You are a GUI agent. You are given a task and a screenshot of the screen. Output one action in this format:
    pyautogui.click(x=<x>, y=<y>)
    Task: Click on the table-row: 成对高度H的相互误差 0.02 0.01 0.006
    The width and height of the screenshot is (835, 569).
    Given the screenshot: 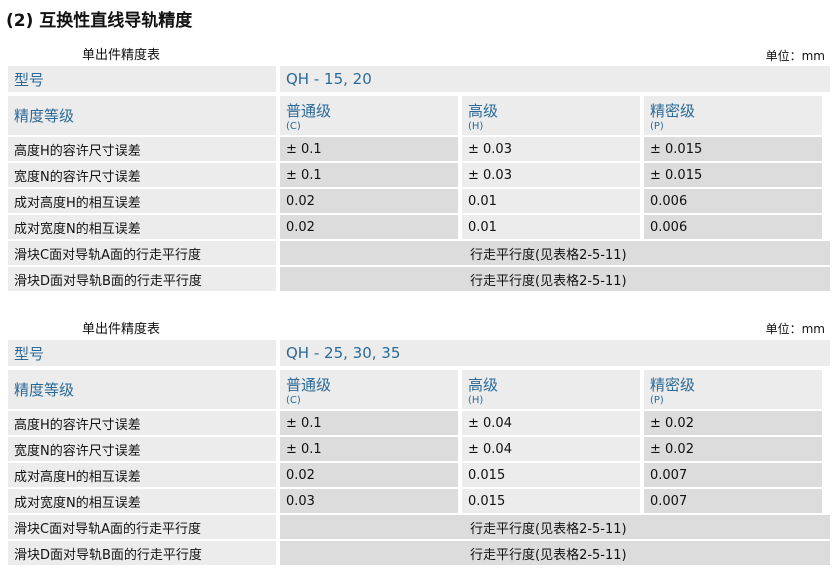 What is the action you would take?
    pyautogui.click(x=419, y=201)
    